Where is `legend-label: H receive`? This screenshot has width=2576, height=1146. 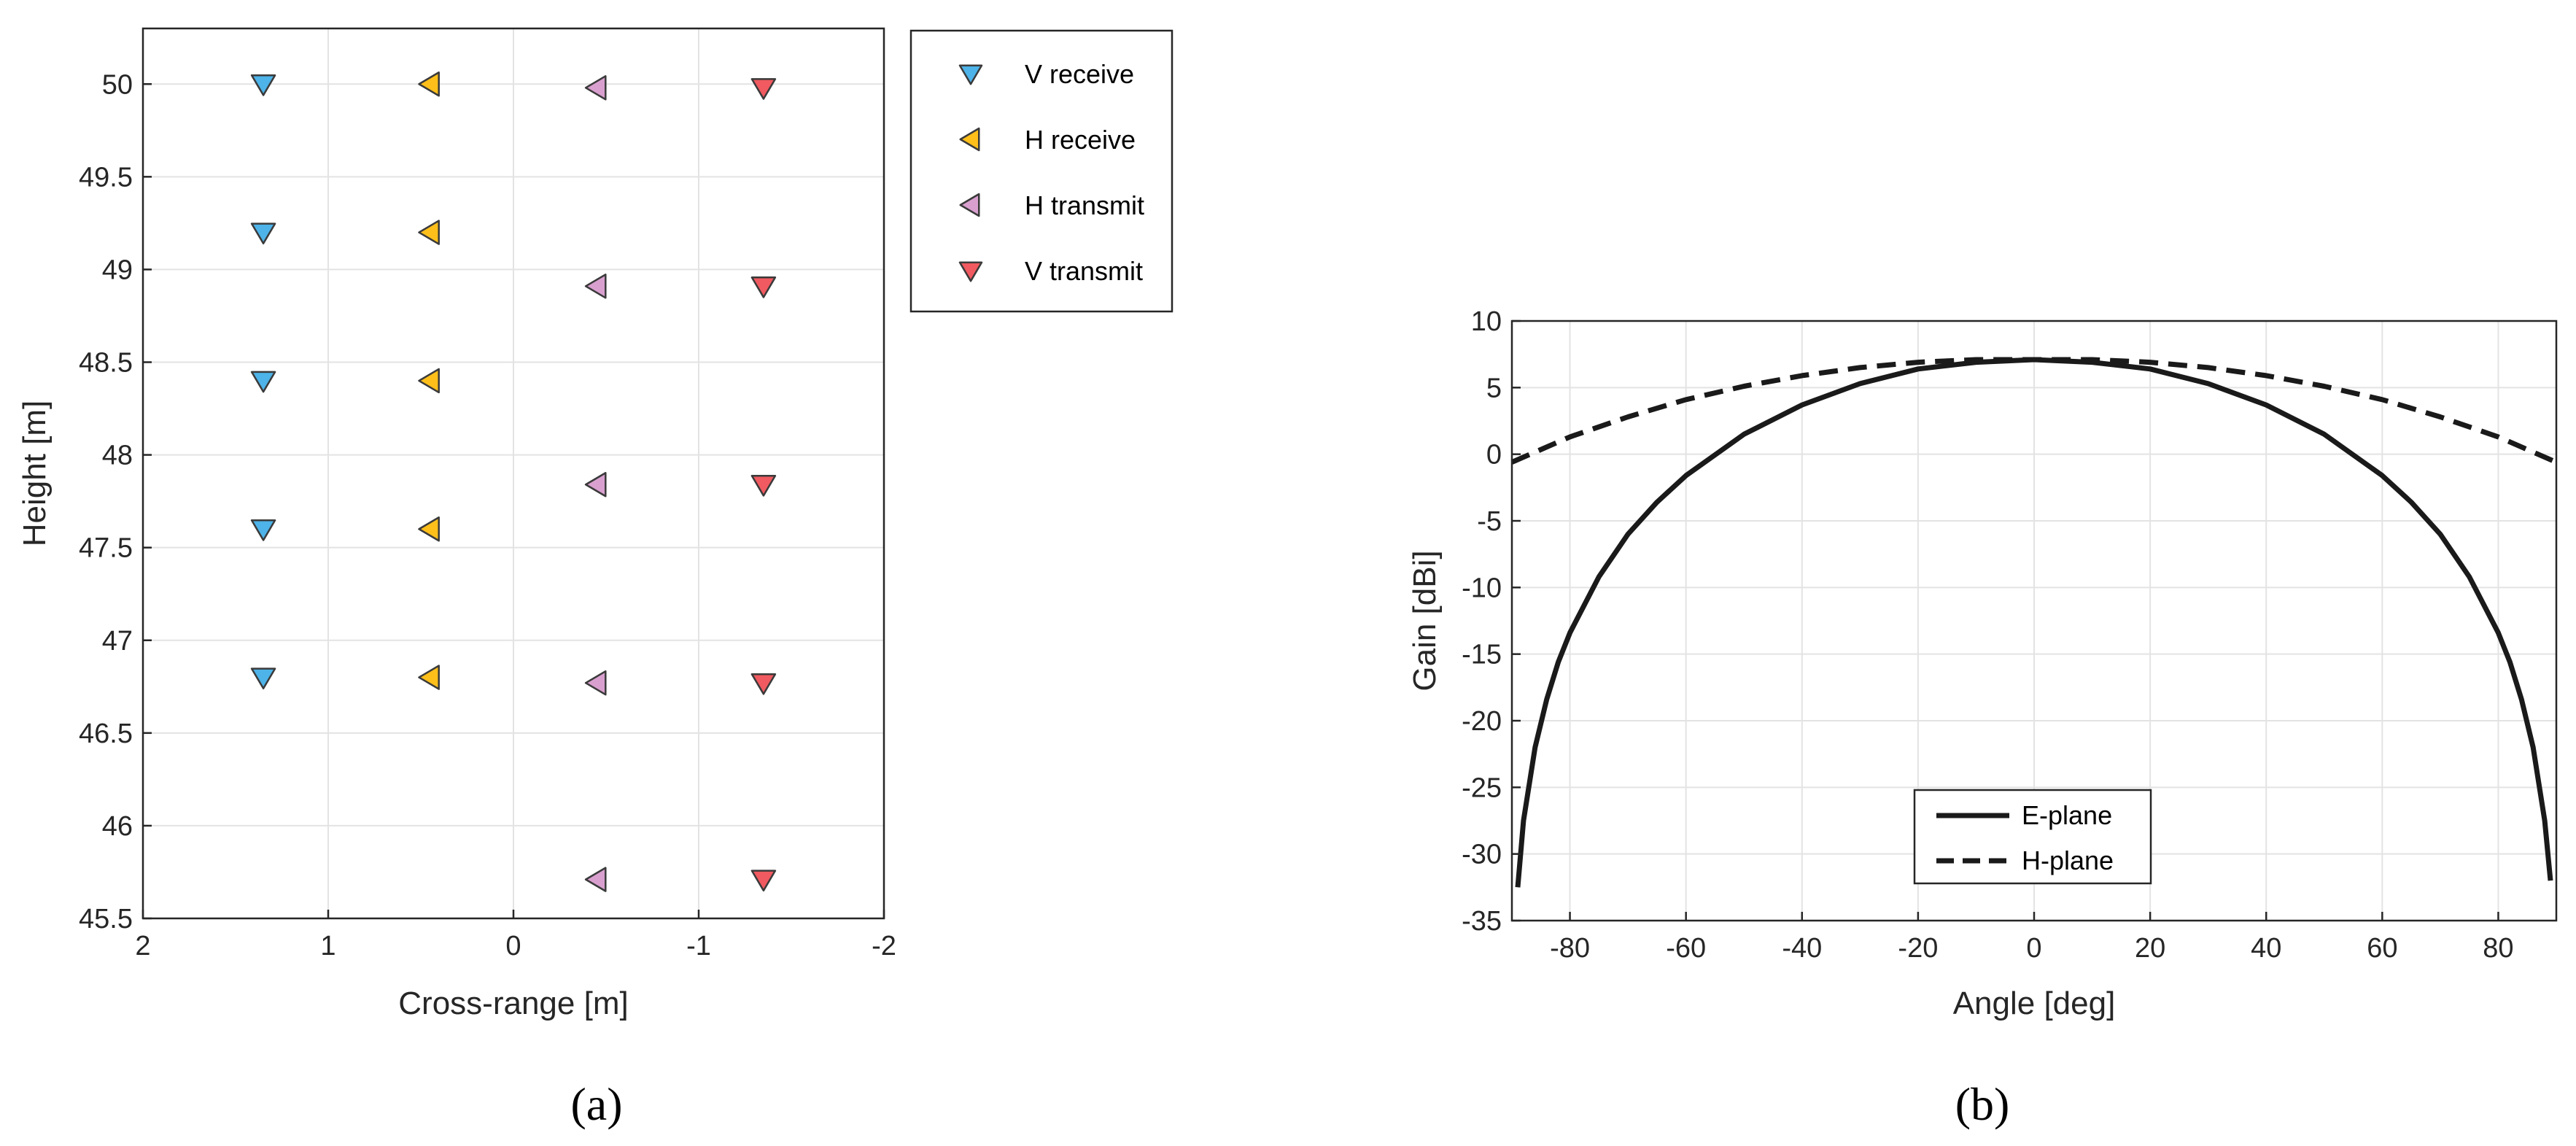
legend-label: H receive is located at coordinates (1081, 140).